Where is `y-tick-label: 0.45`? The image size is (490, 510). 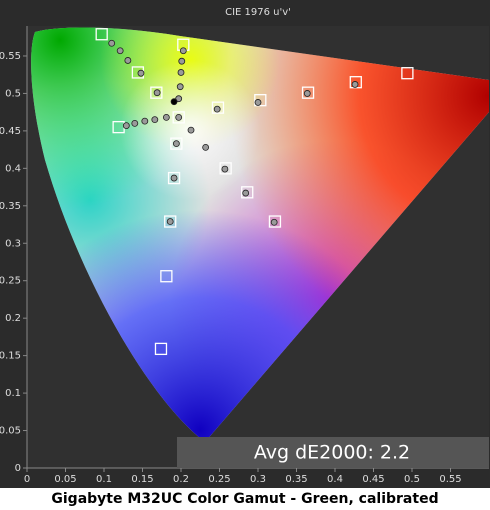
y-tick-label: 0.45 is located at coordinates (10, 131).